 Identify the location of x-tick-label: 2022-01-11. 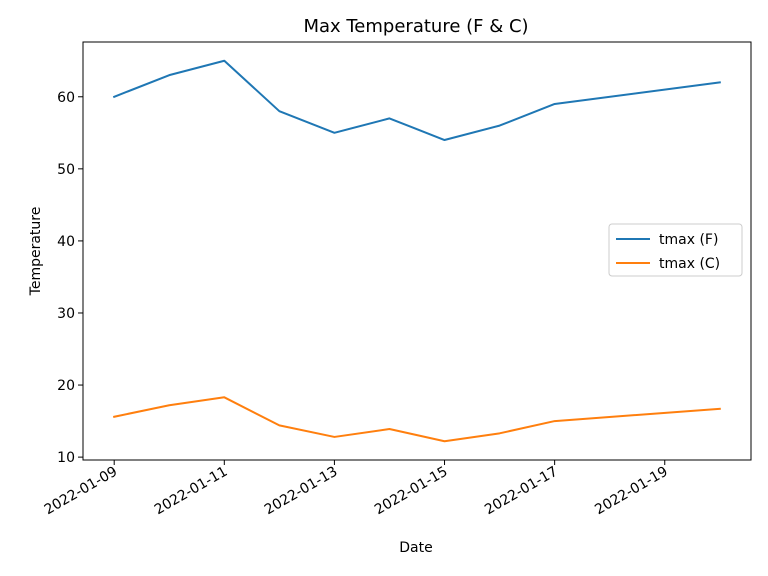
(191, 491).